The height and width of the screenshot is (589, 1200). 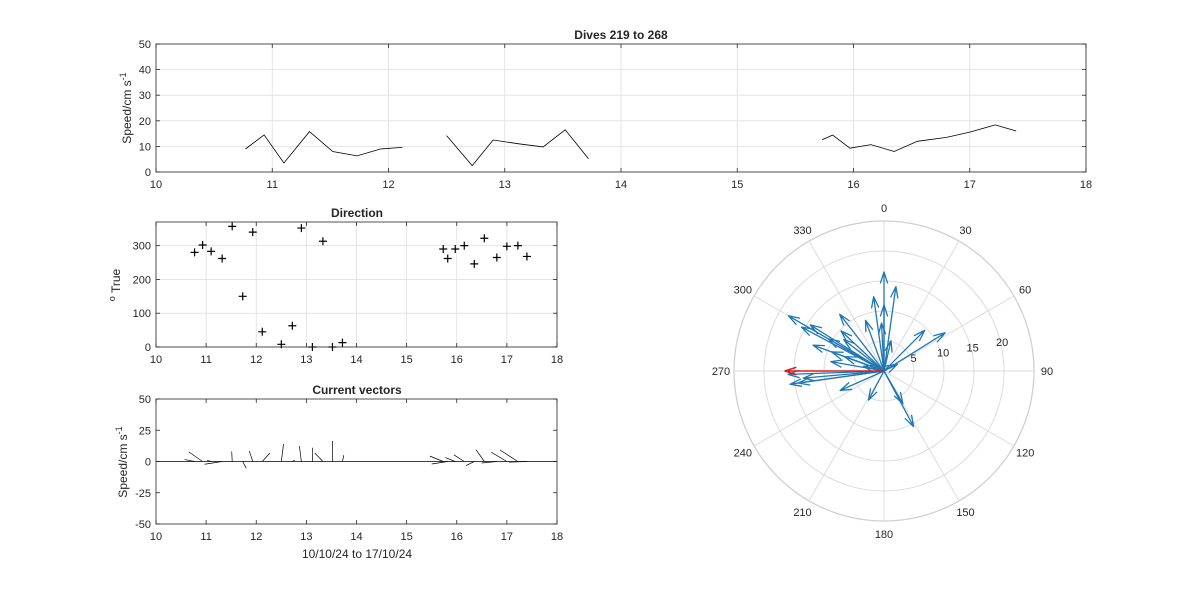 What do you see at coordinates (802, 513) in the screenshot?
I see `polar-angle-label: 210` at bounding box center [802, 513].